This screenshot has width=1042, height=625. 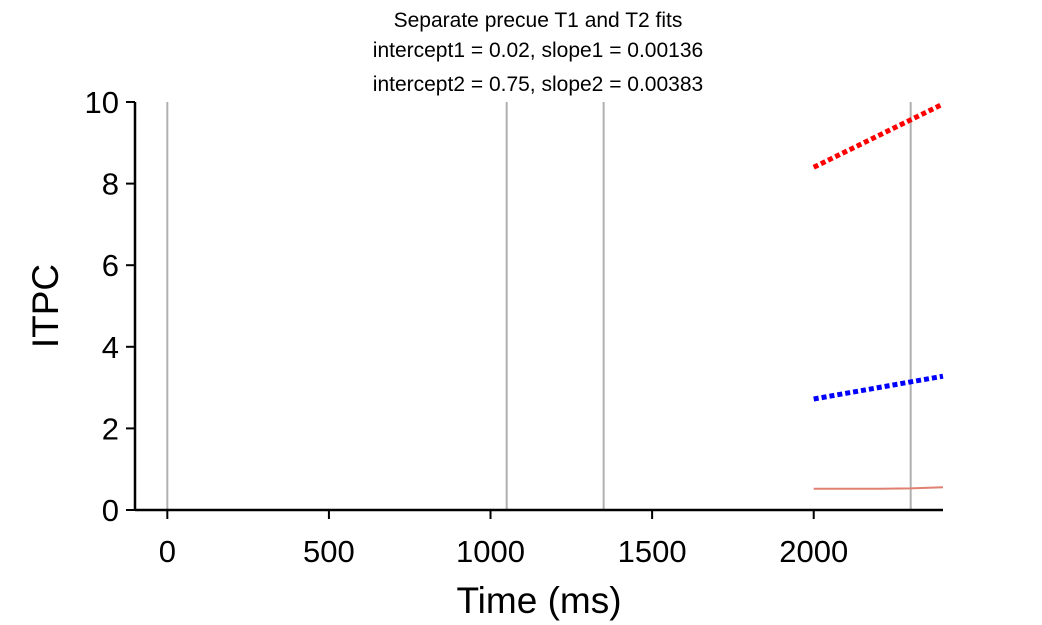 I want to click on y-tick-label-3: 6, so click(x=110, y=265).